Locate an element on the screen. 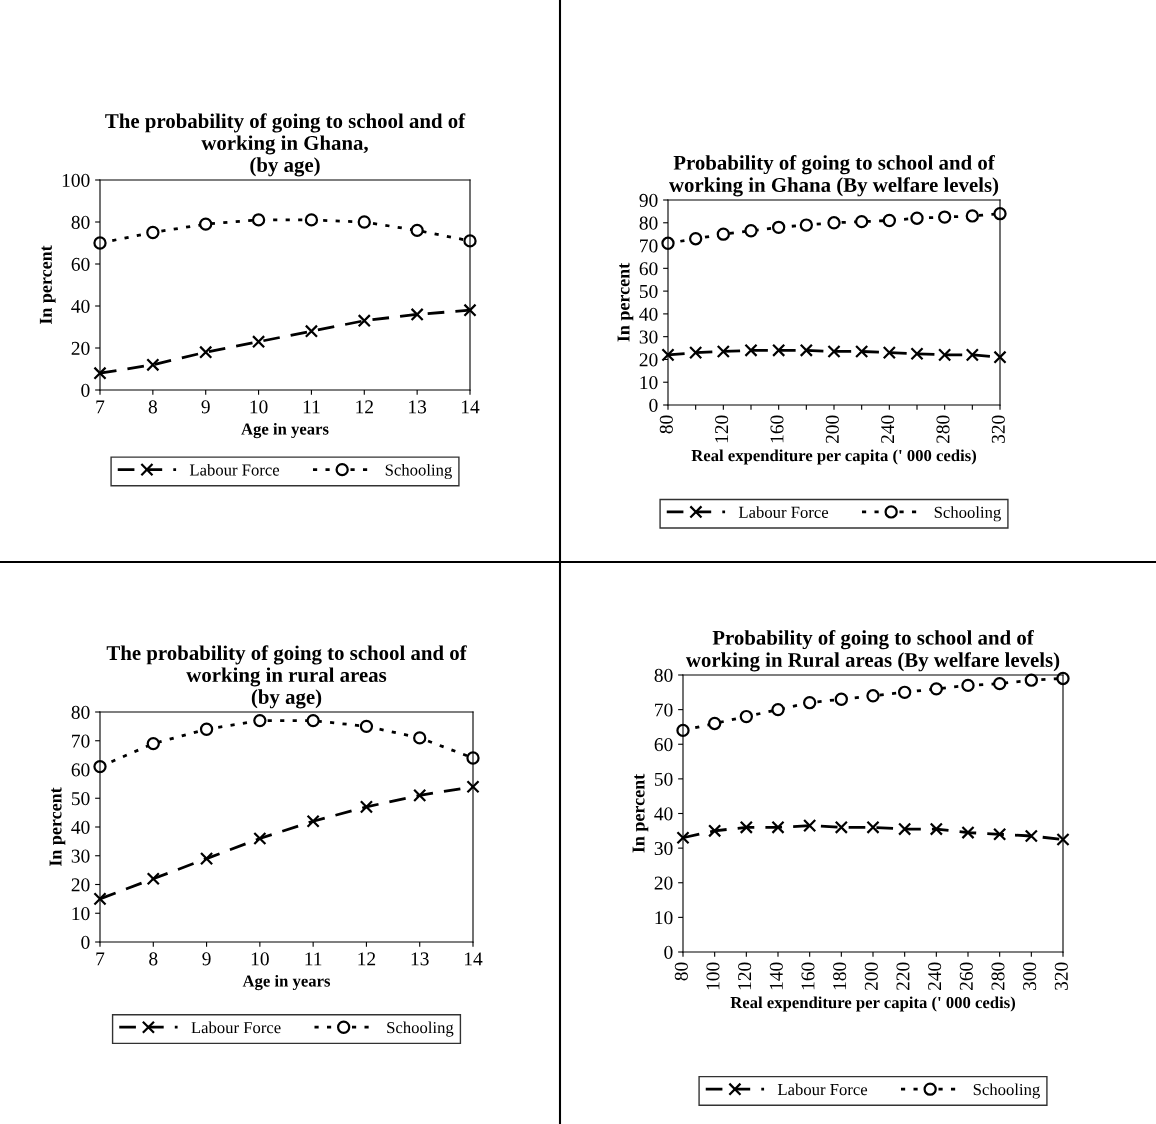 The image size is (1156, 1124). x-tick-label: 11 is located at coordinates (313, 959).